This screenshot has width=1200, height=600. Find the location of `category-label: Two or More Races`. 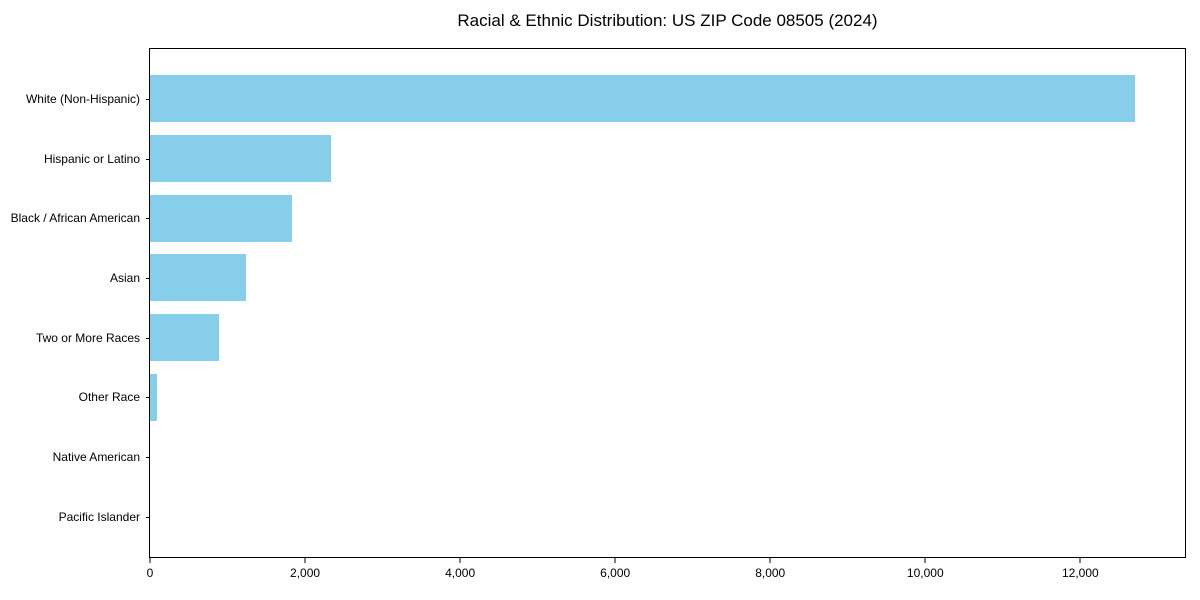

category-label: Two or More Races is located at coordinates (87, 337).